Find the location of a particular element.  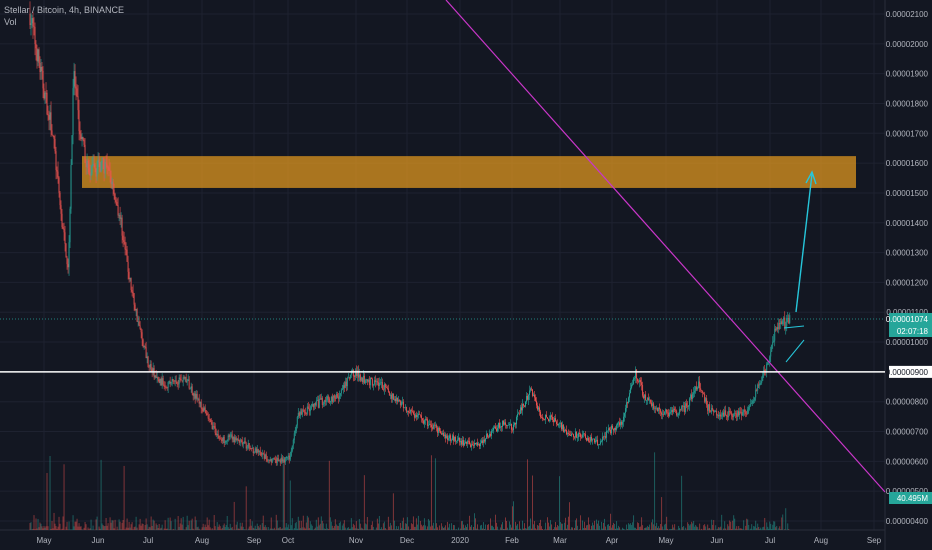

time-axis-tick-label: Jun is located at coordinates (717, 540).